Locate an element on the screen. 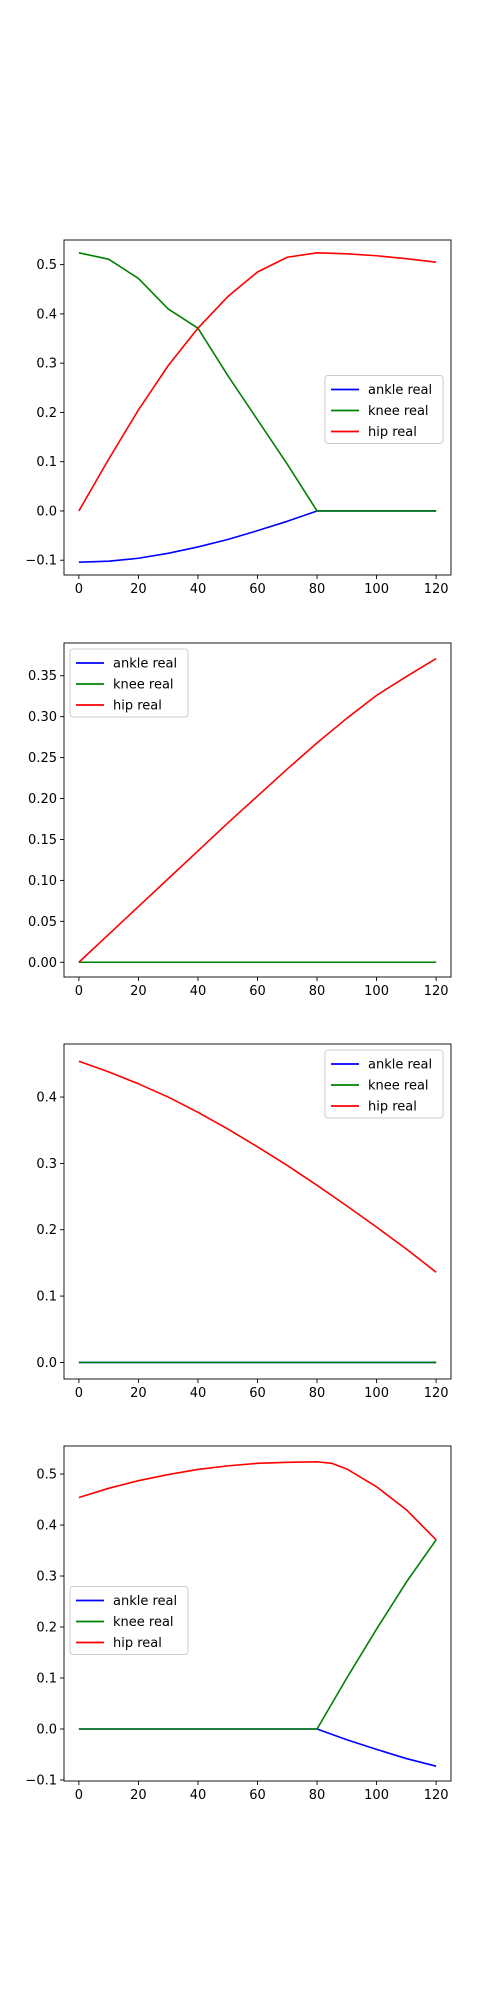  y-tick-label: 0.20 is located at coordinates (42, 799).